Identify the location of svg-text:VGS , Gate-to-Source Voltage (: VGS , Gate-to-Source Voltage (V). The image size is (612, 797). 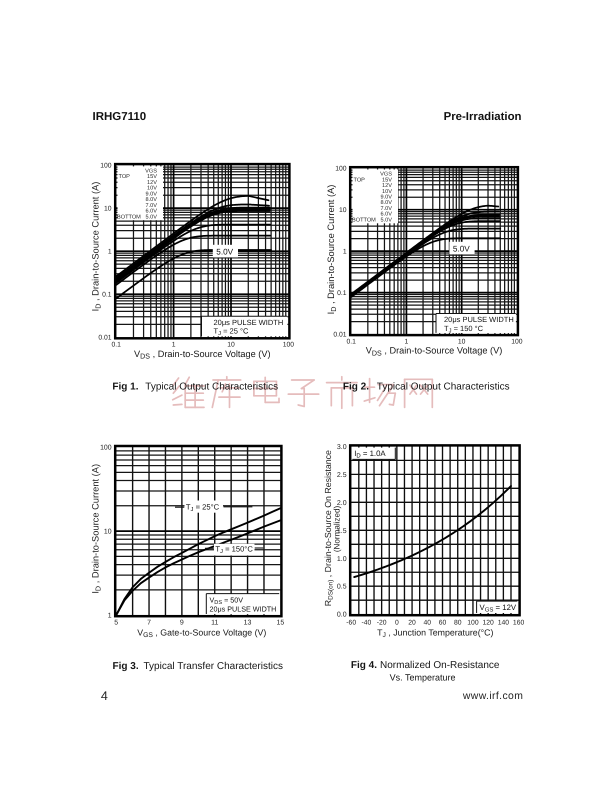
(201, 633).